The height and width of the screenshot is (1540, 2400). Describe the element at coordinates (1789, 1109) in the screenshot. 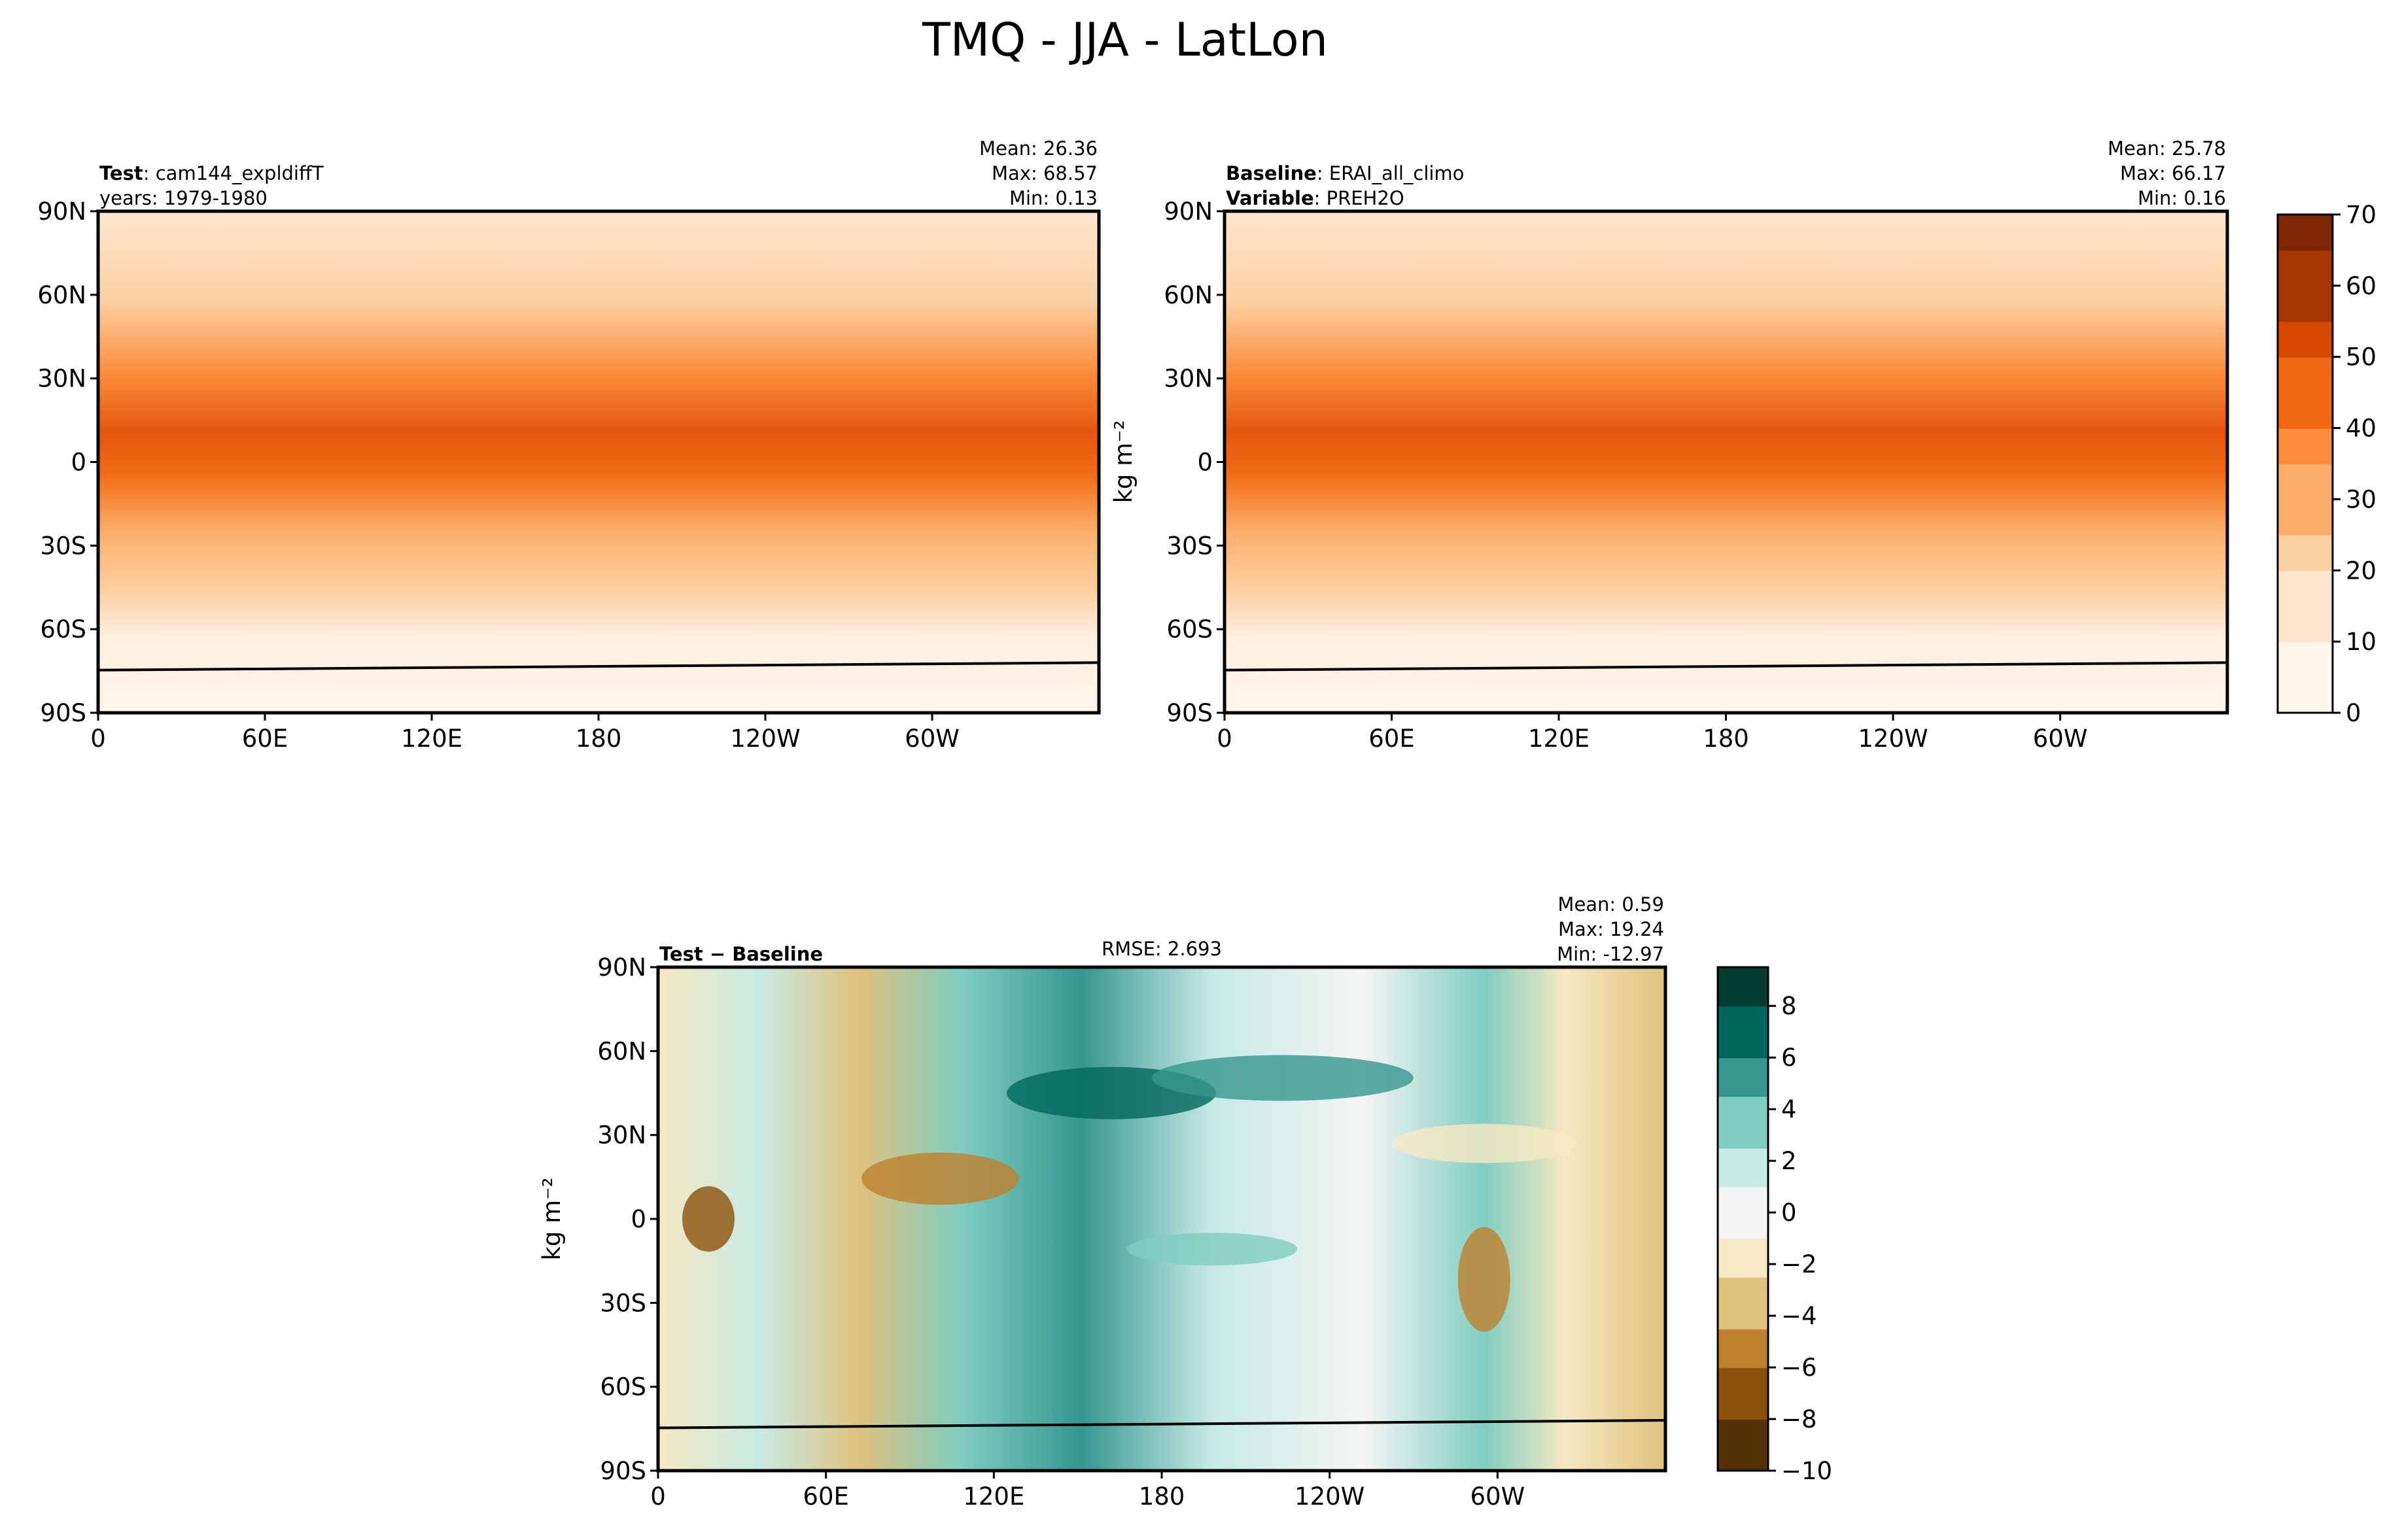

I see `colorbar-tick-label: 4` at that location.